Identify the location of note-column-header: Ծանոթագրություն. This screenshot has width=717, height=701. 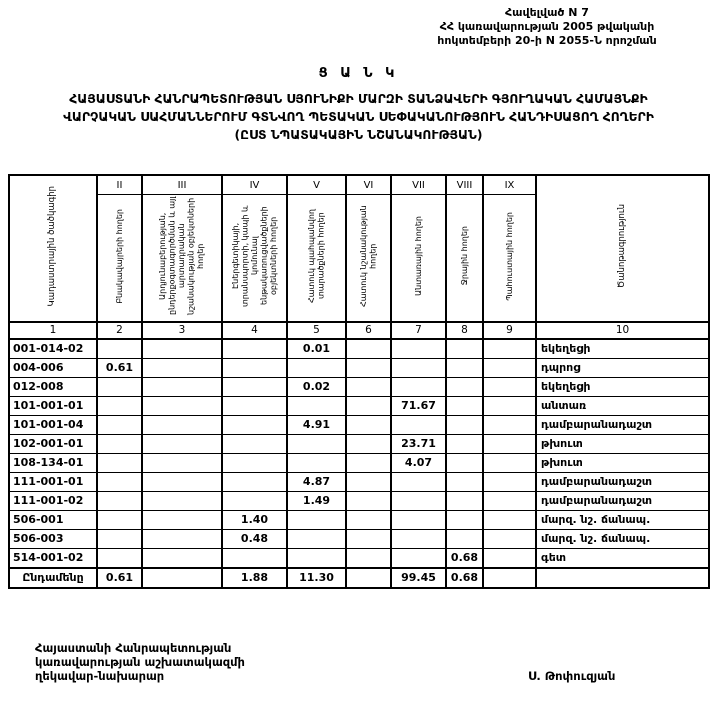
(622, 248).